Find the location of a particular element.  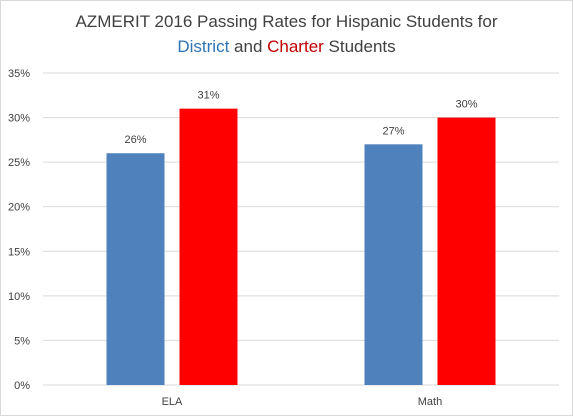

y-tick-label: 35% is located at coordinates (19, 74).